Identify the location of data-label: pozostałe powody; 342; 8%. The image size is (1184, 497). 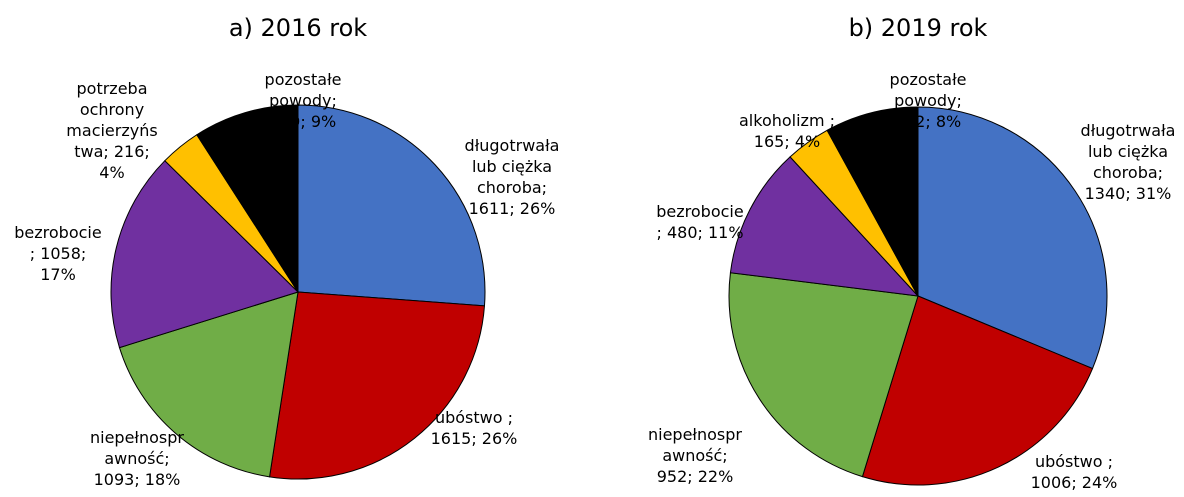
(928, 100).